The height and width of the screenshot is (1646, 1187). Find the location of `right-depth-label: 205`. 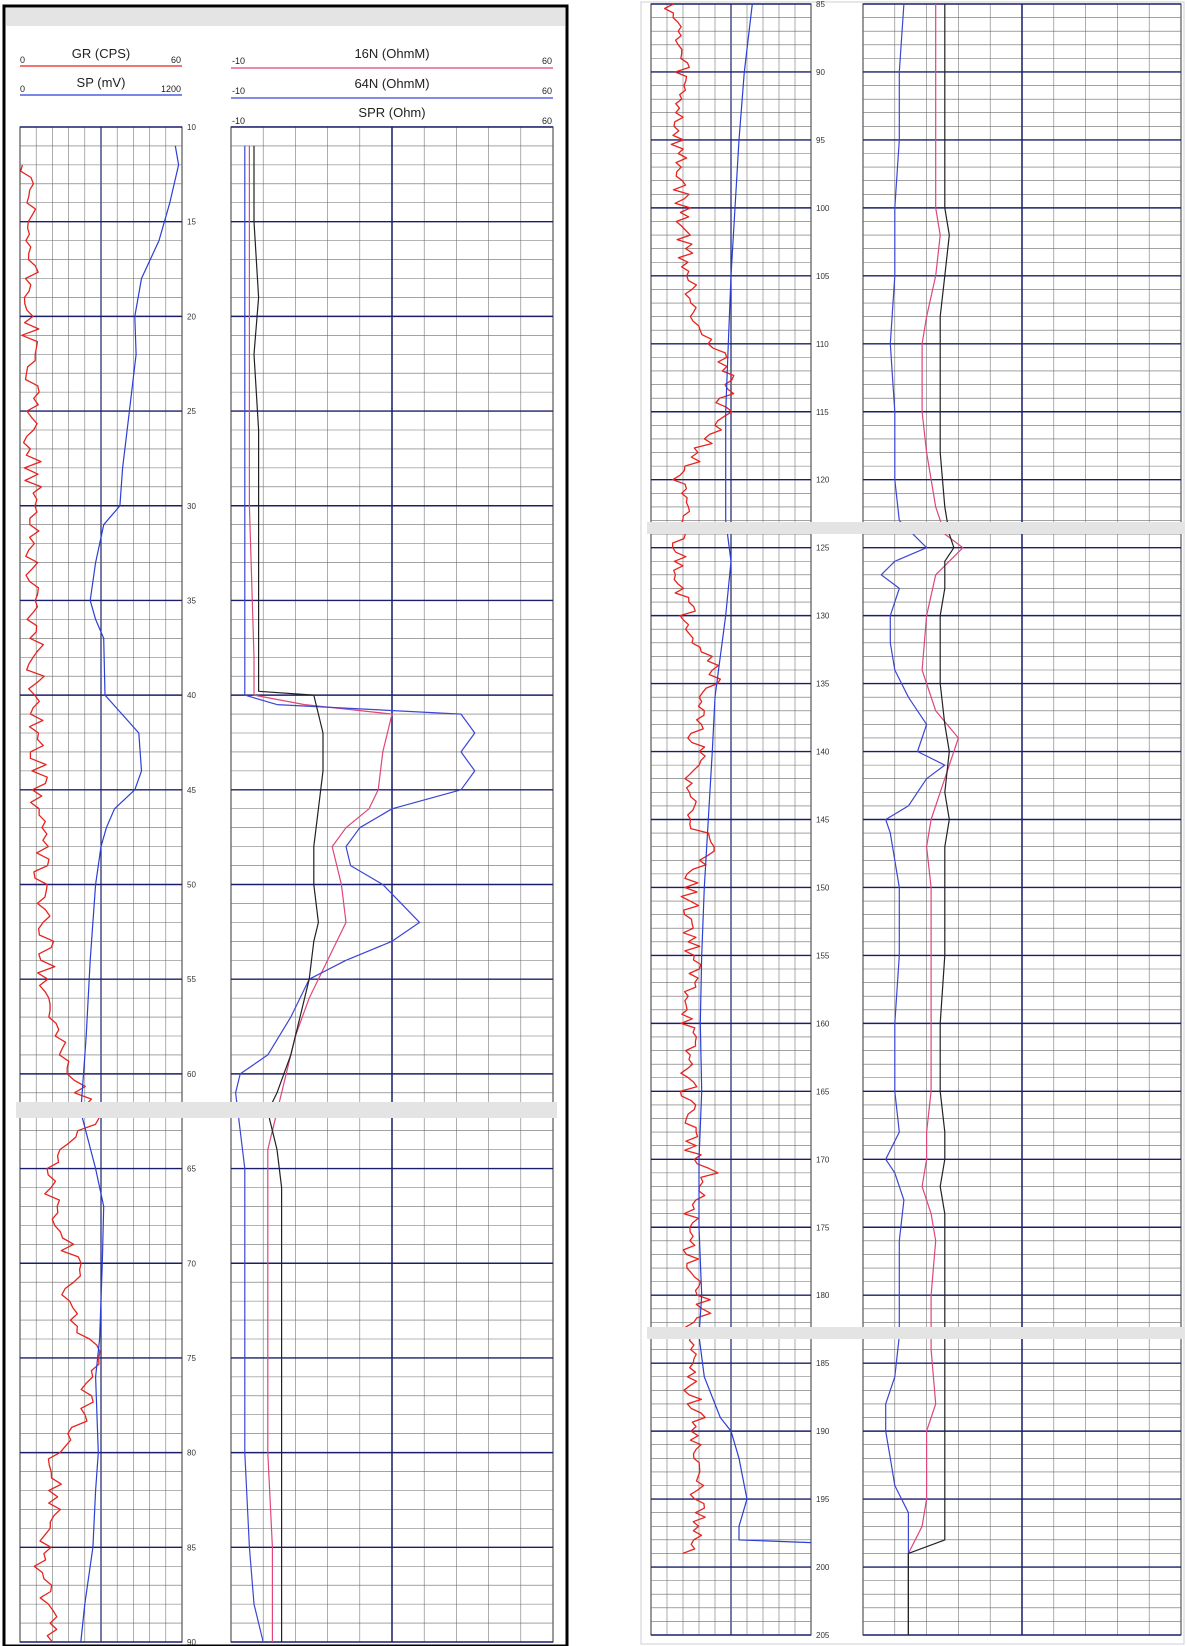

right-depth-label: 205 is located at coordinates (823, 1635).